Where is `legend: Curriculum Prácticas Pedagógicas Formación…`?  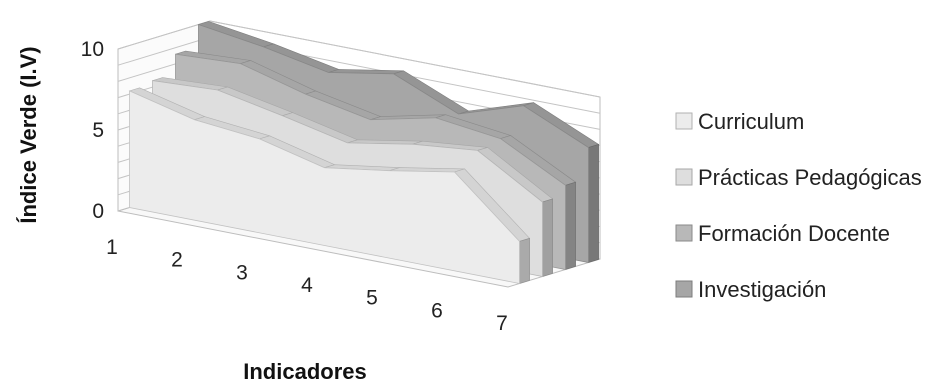 legend: Curriculum Prácticas Pedagógicas Formación… is located at coordinates (798, 205).